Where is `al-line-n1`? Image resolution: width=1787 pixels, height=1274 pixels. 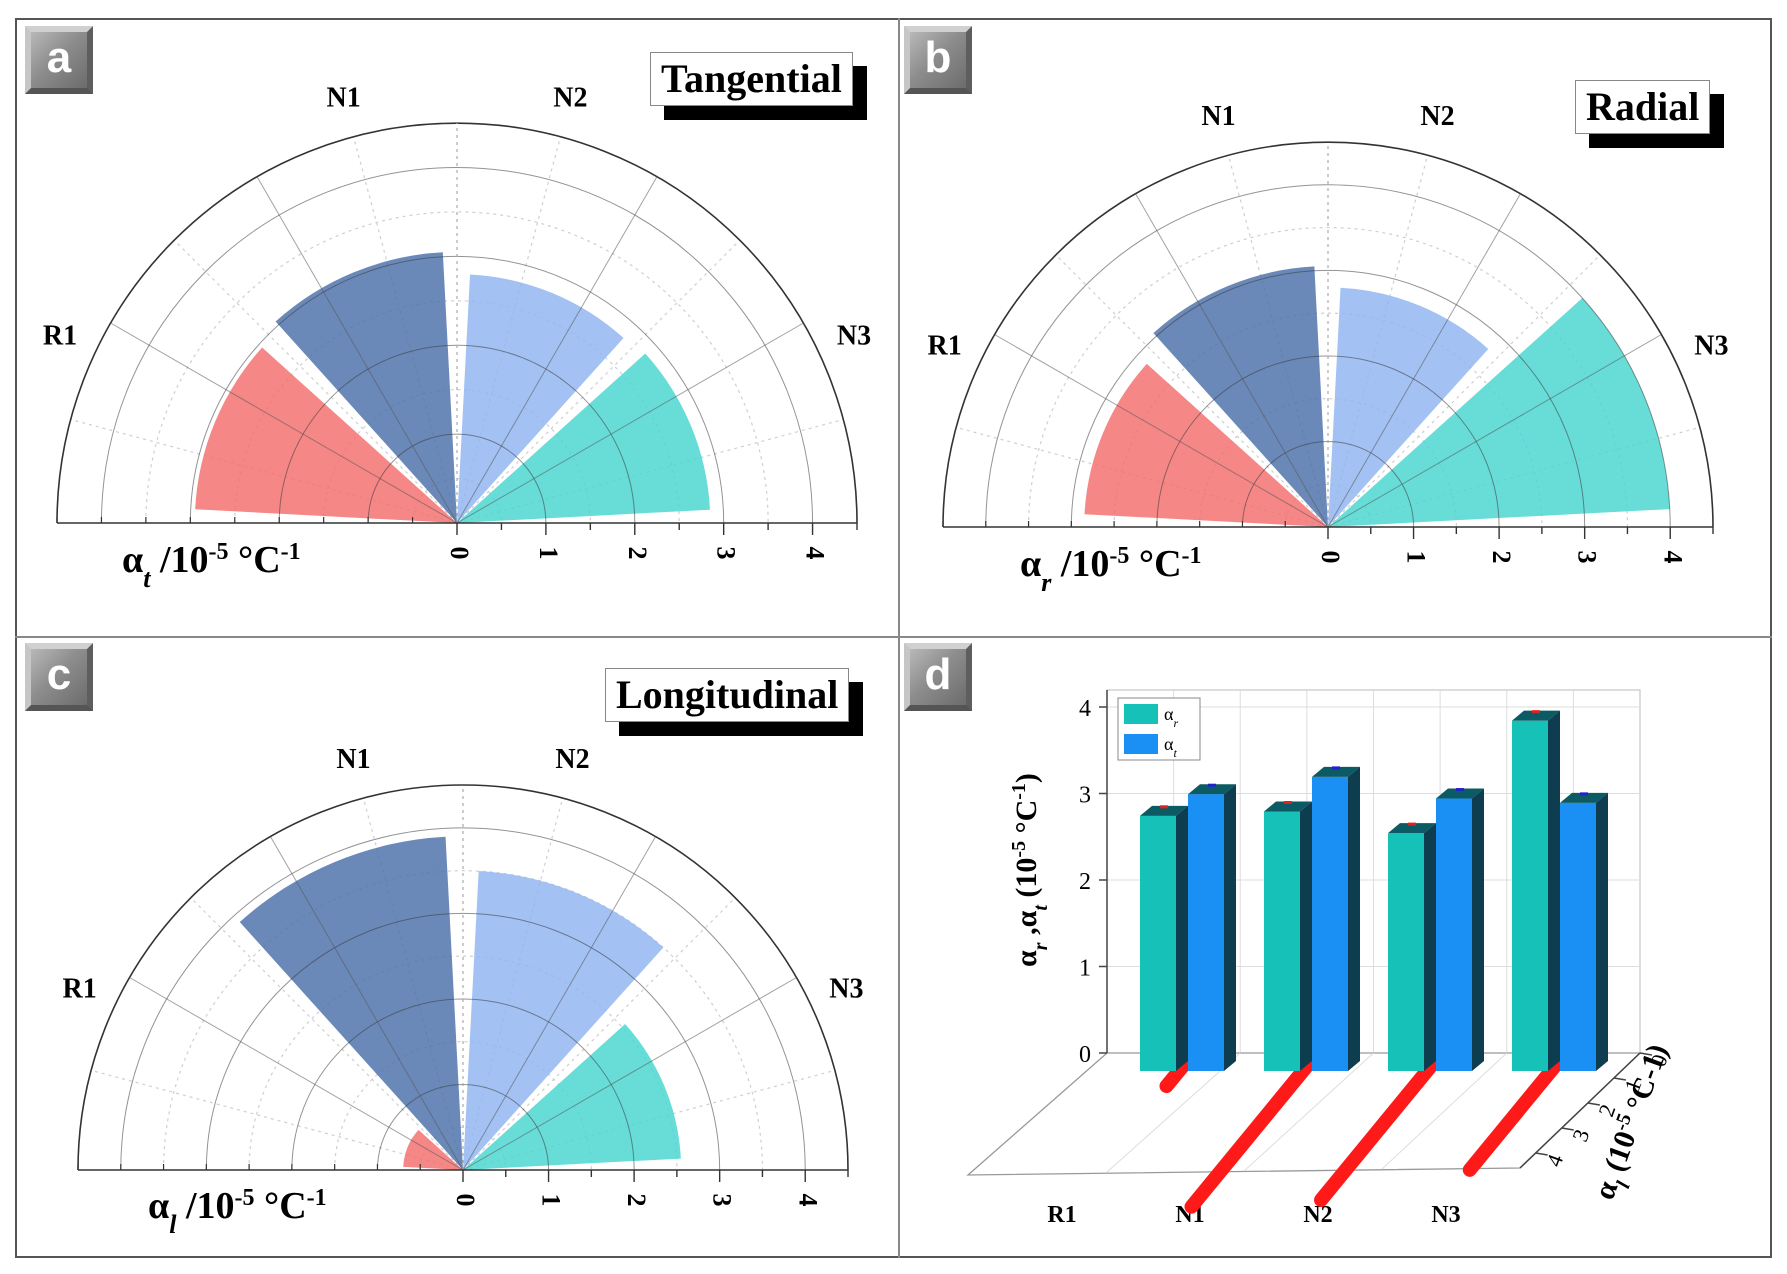
al-line-n1 is located at coordinates (1249, 1136).